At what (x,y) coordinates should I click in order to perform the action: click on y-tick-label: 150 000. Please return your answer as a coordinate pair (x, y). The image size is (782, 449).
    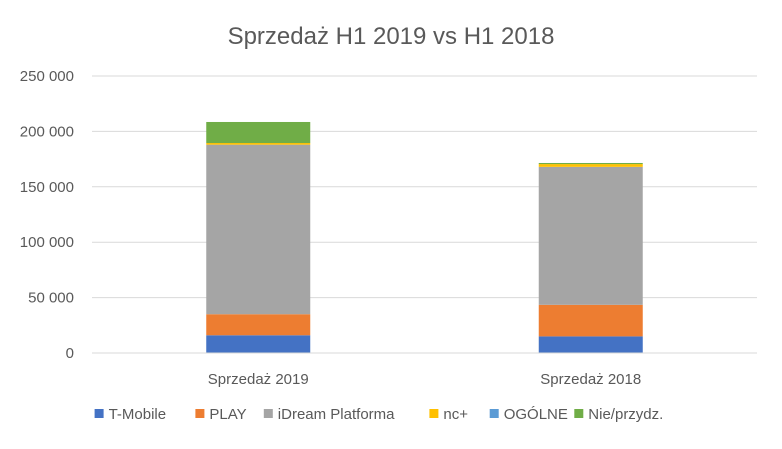
    Looking at the image, I should click on (47, 187).